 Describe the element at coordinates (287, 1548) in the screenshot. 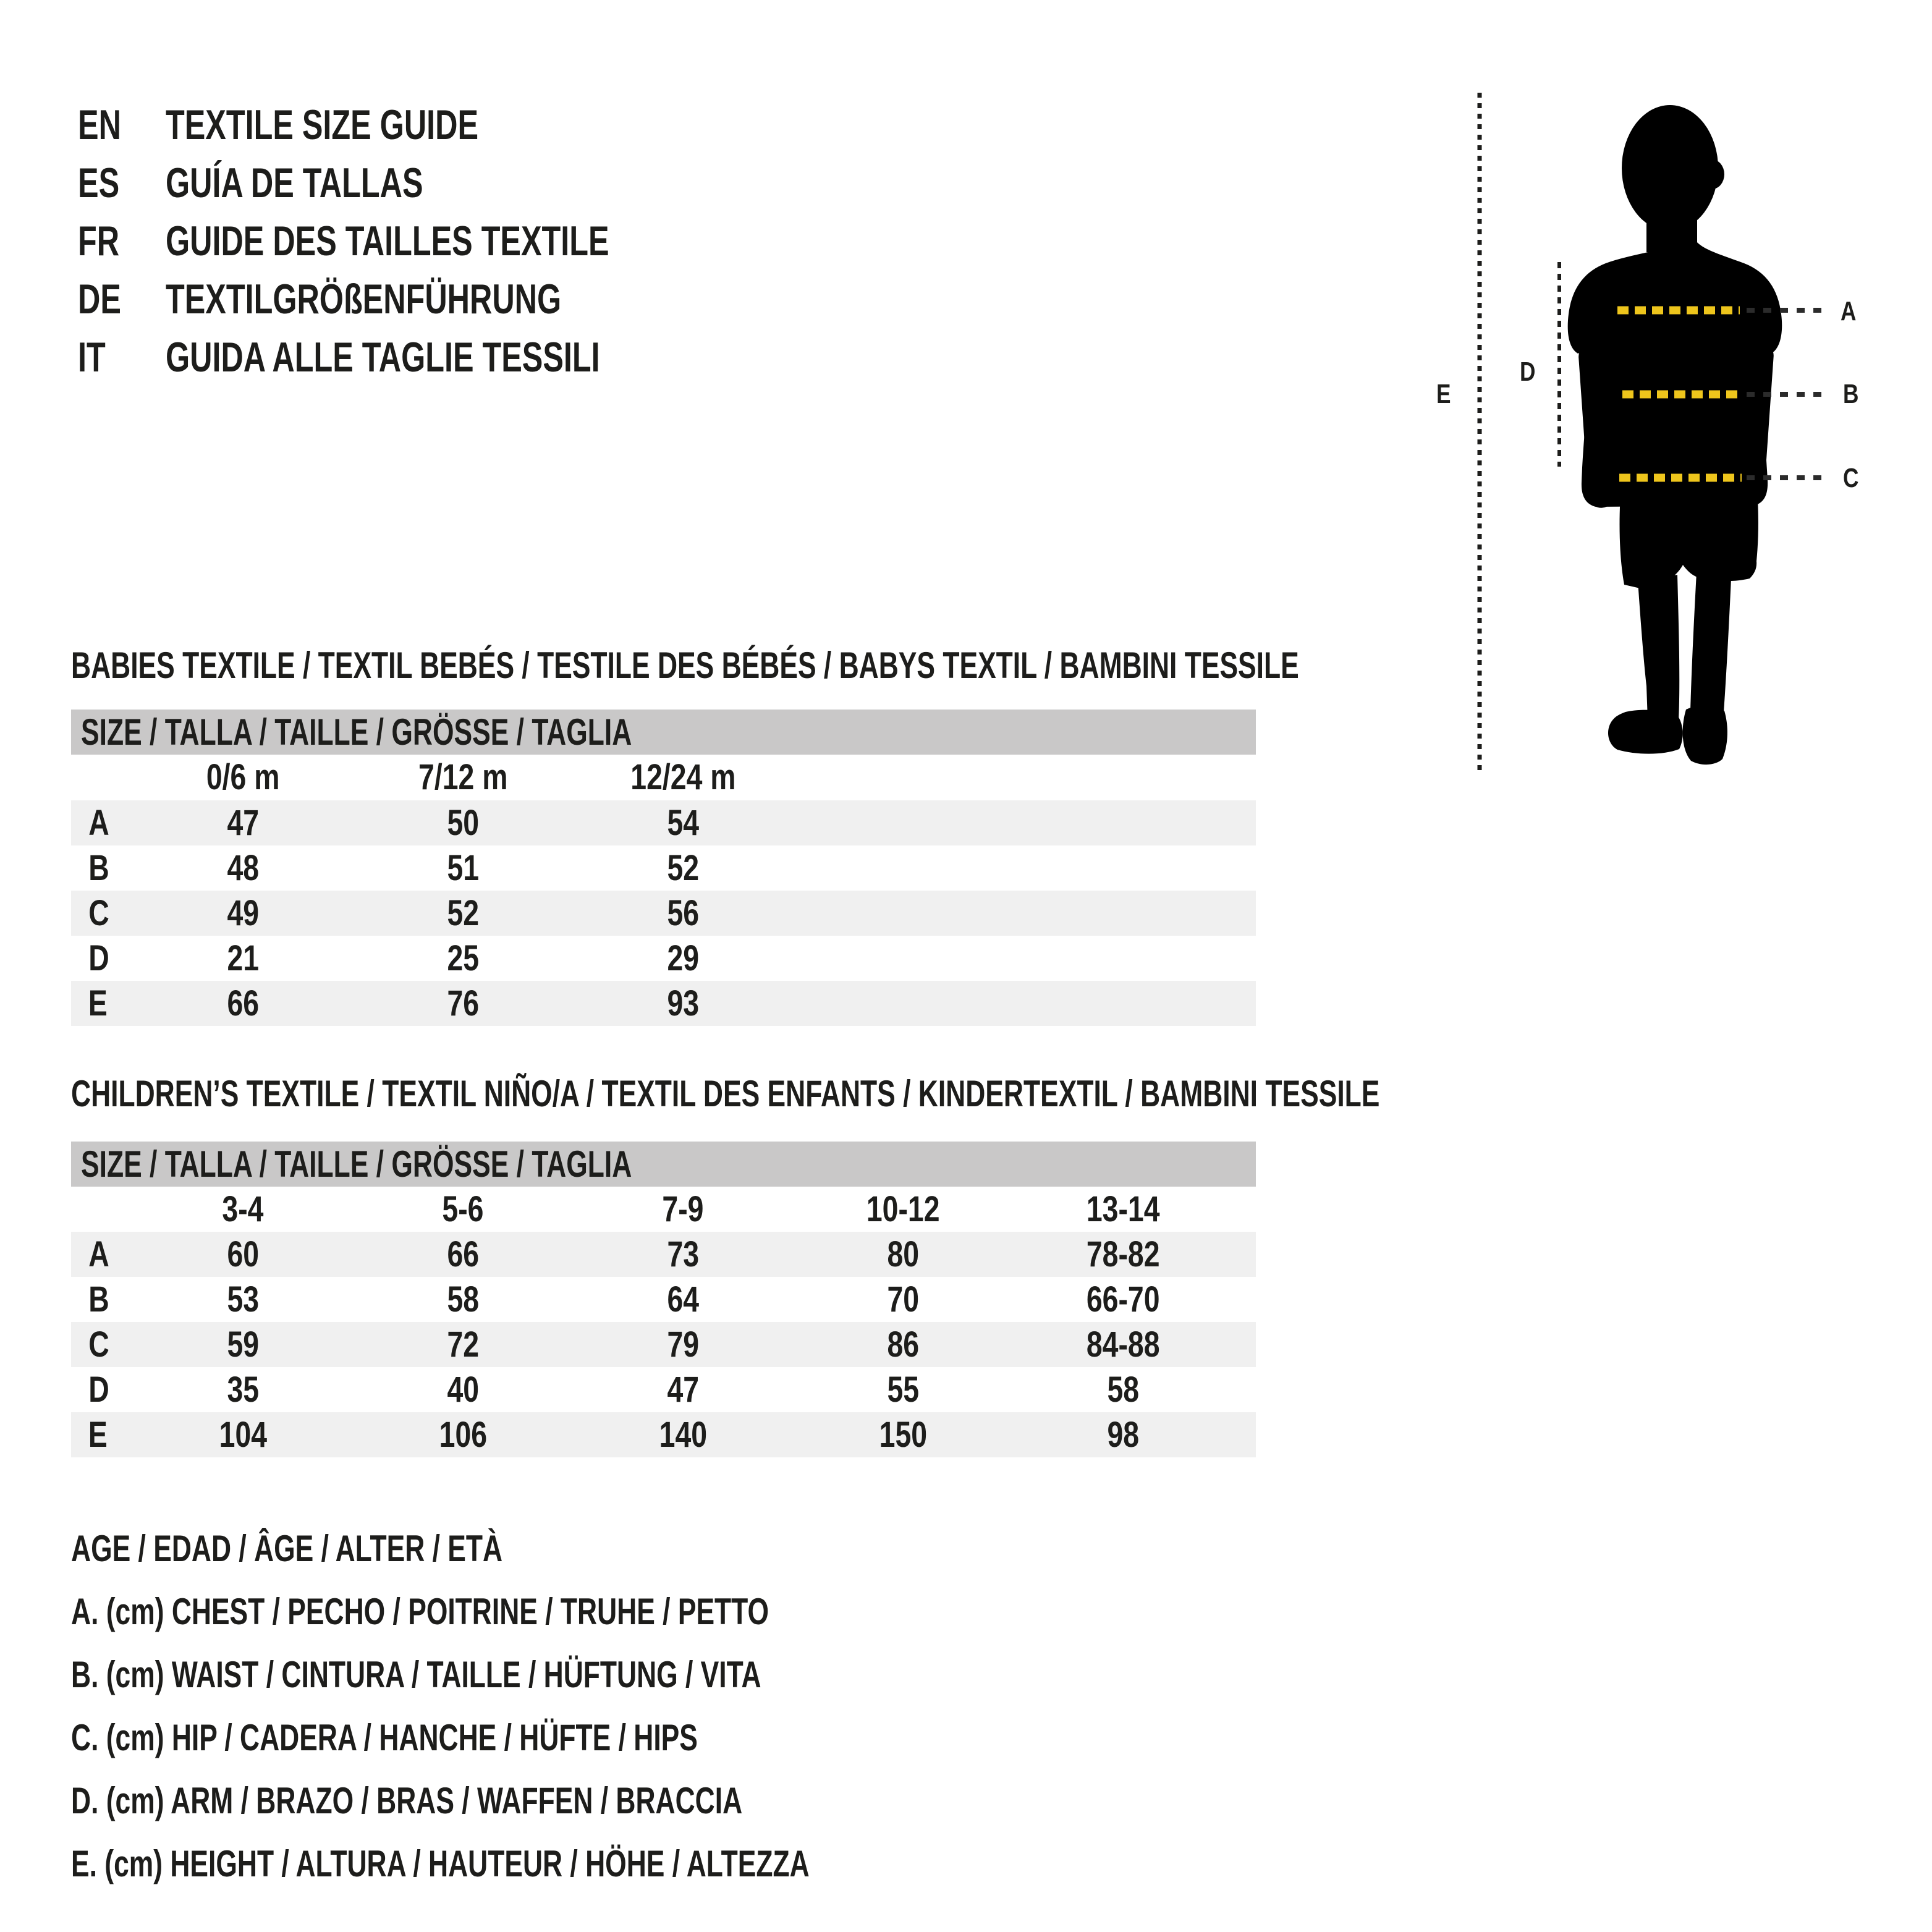

I see `legend-age: AGE / EDAD / ÂGE / ALTER / ETÀ` at that location.